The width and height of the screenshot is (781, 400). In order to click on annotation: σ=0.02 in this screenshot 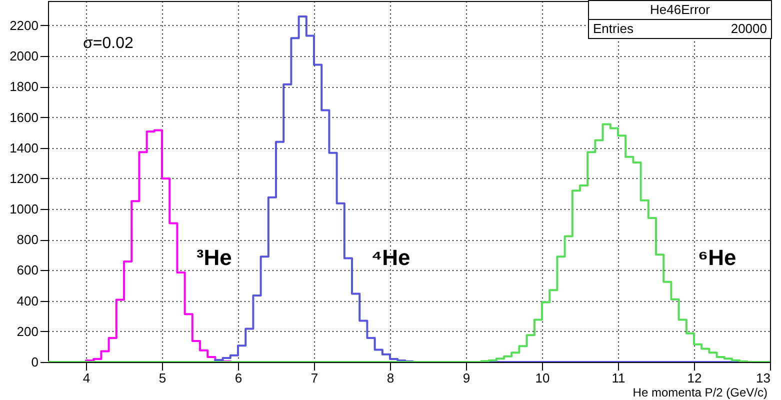, I will do `click(108, 43)`.